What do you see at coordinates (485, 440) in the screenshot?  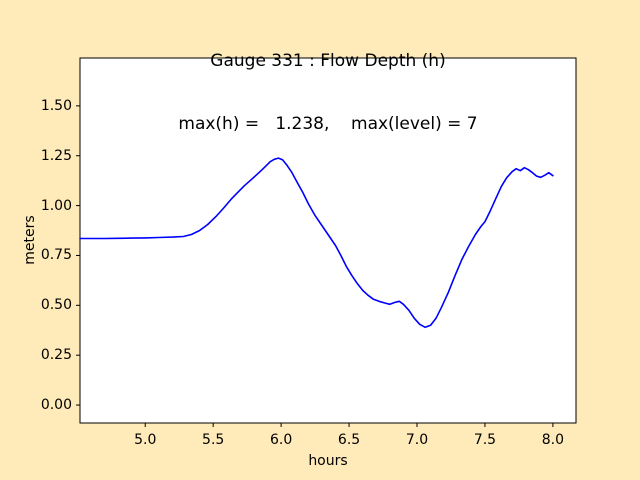 I see `x-tick-label: 7.5` at bounding box center [485, 440].